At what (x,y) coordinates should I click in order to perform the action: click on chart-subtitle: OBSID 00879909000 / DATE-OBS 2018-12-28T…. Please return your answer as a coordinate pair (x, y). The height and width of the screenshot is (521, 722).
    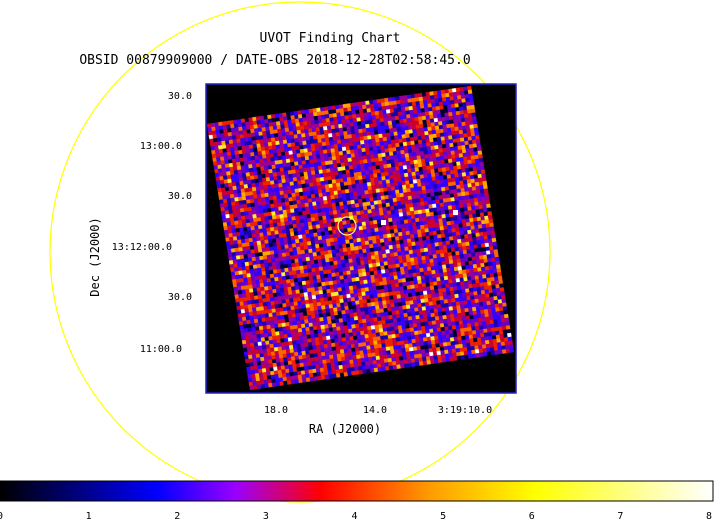
    Looking at the image, I should click on (274, 60).